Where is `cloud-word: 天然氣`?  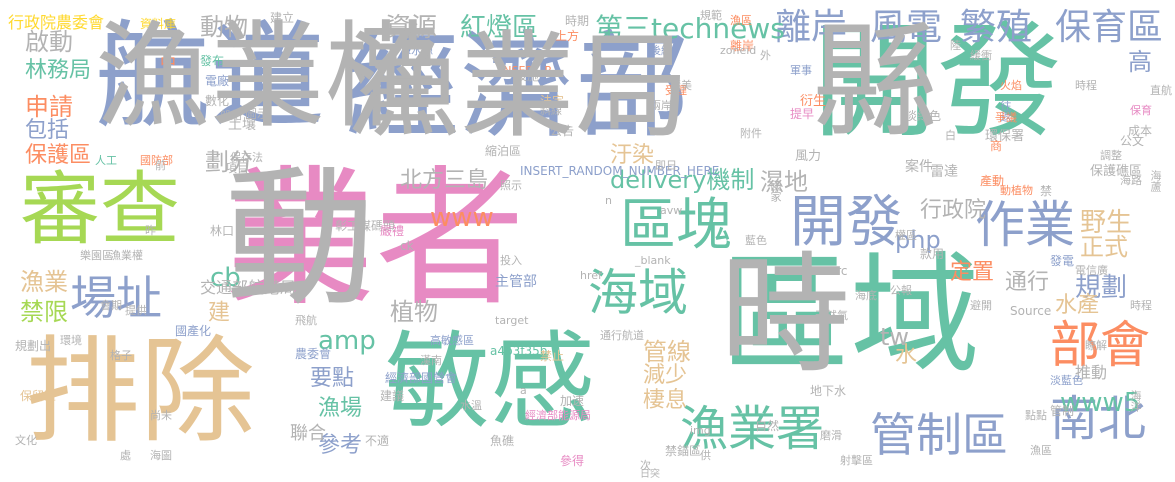
cloud-word: 天然氣 is located at coordinates (831, 315).